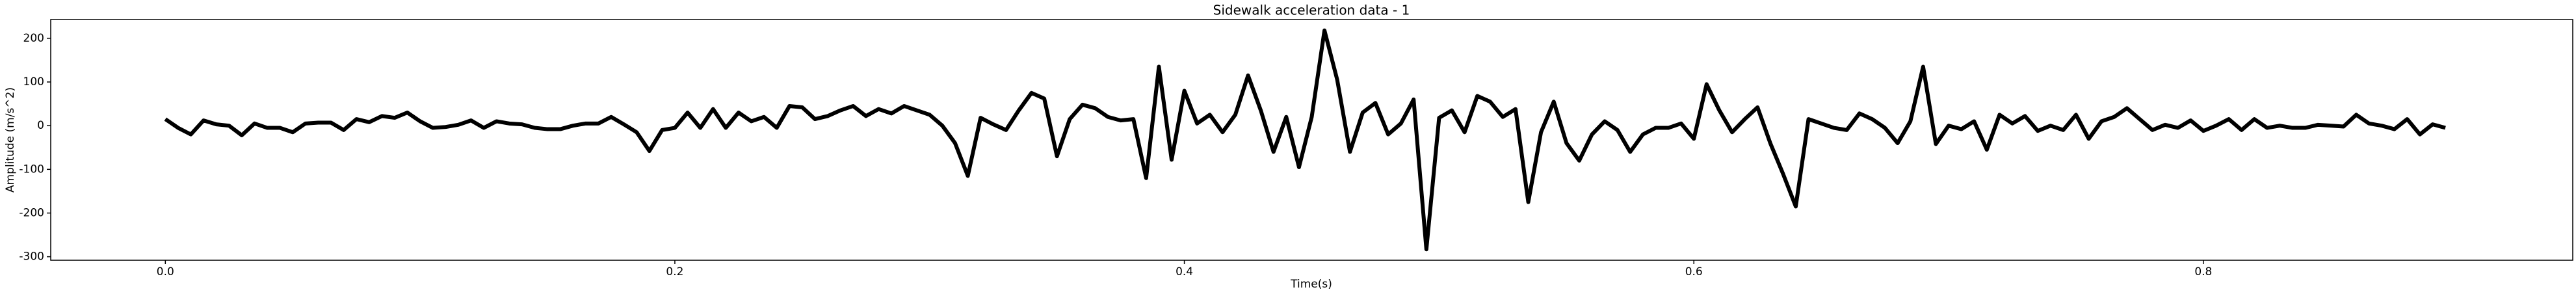 The image size is (2576, 296). I want to click on y-tick-label: -200, so click(31, 212).